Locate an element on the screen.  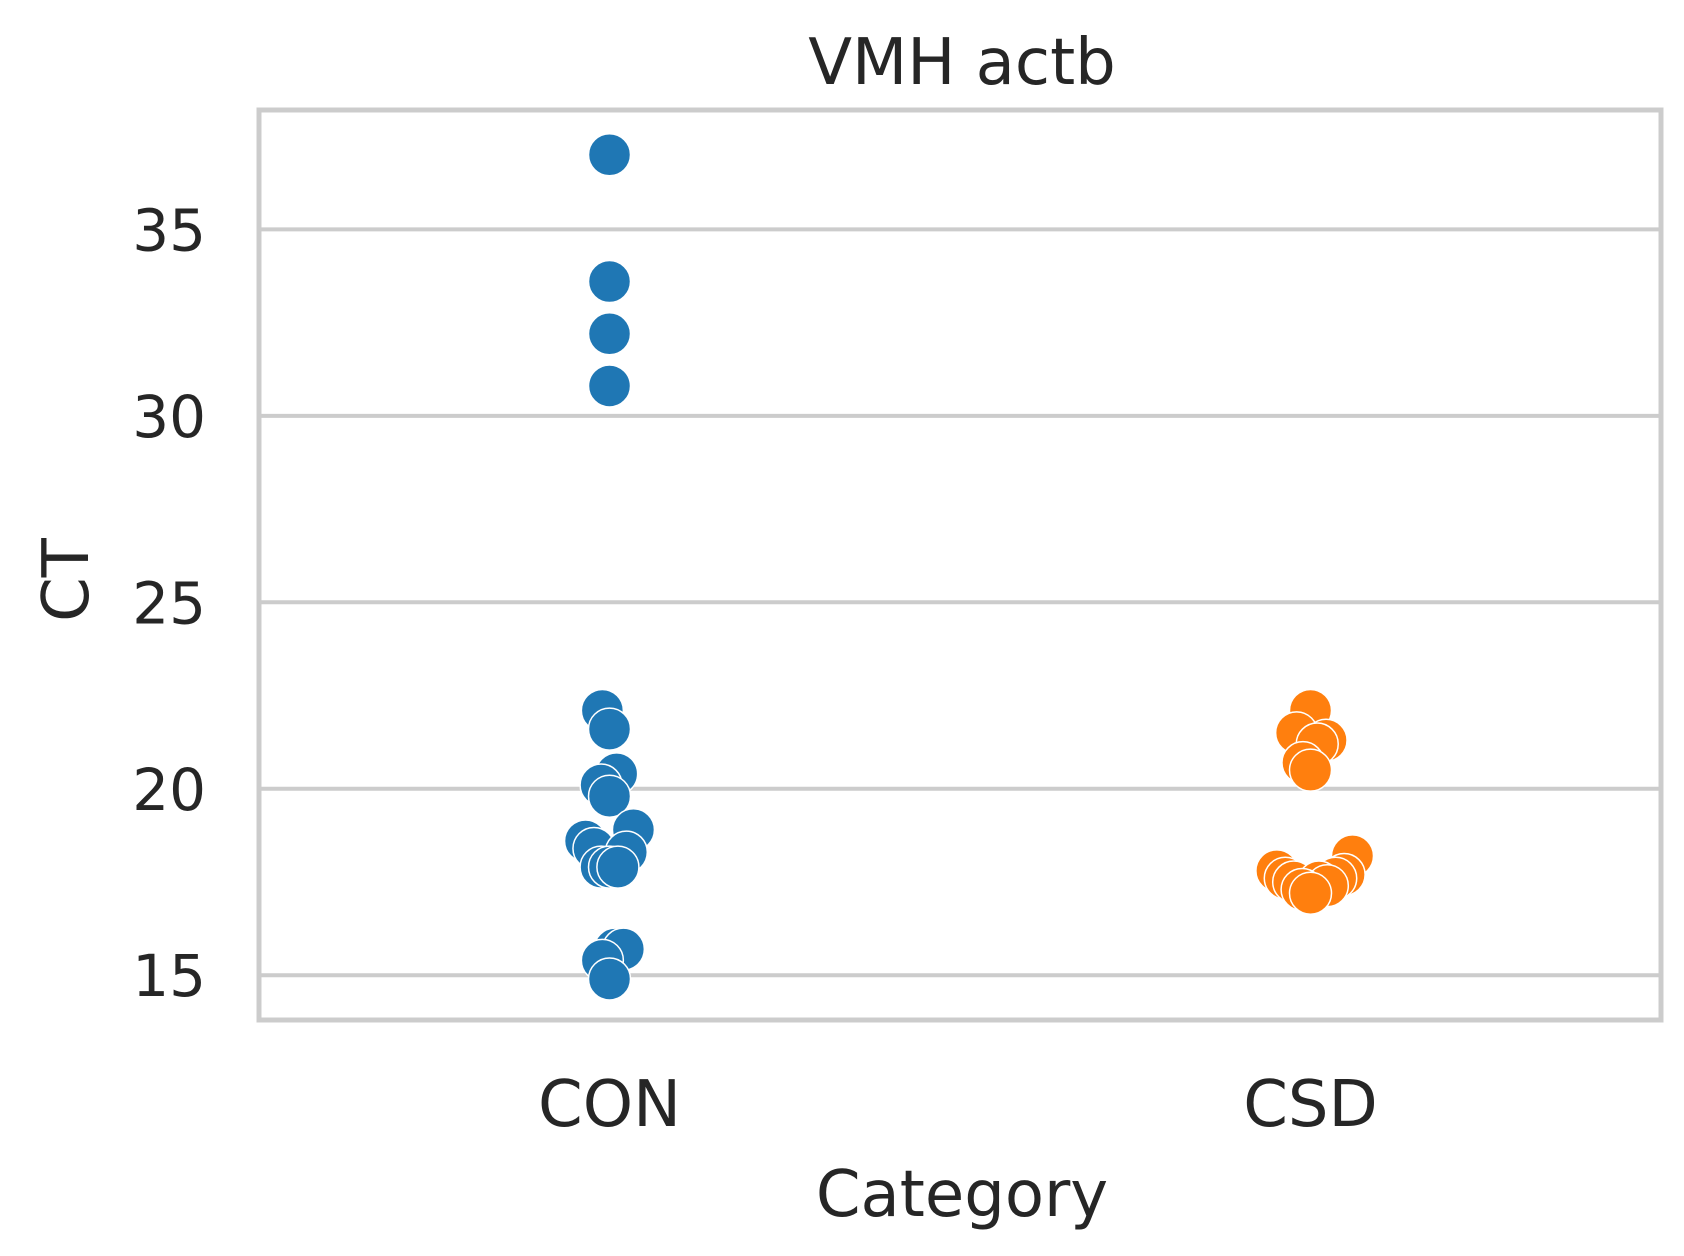
x-tick-label: CON is located at coordinates (609, 1105).